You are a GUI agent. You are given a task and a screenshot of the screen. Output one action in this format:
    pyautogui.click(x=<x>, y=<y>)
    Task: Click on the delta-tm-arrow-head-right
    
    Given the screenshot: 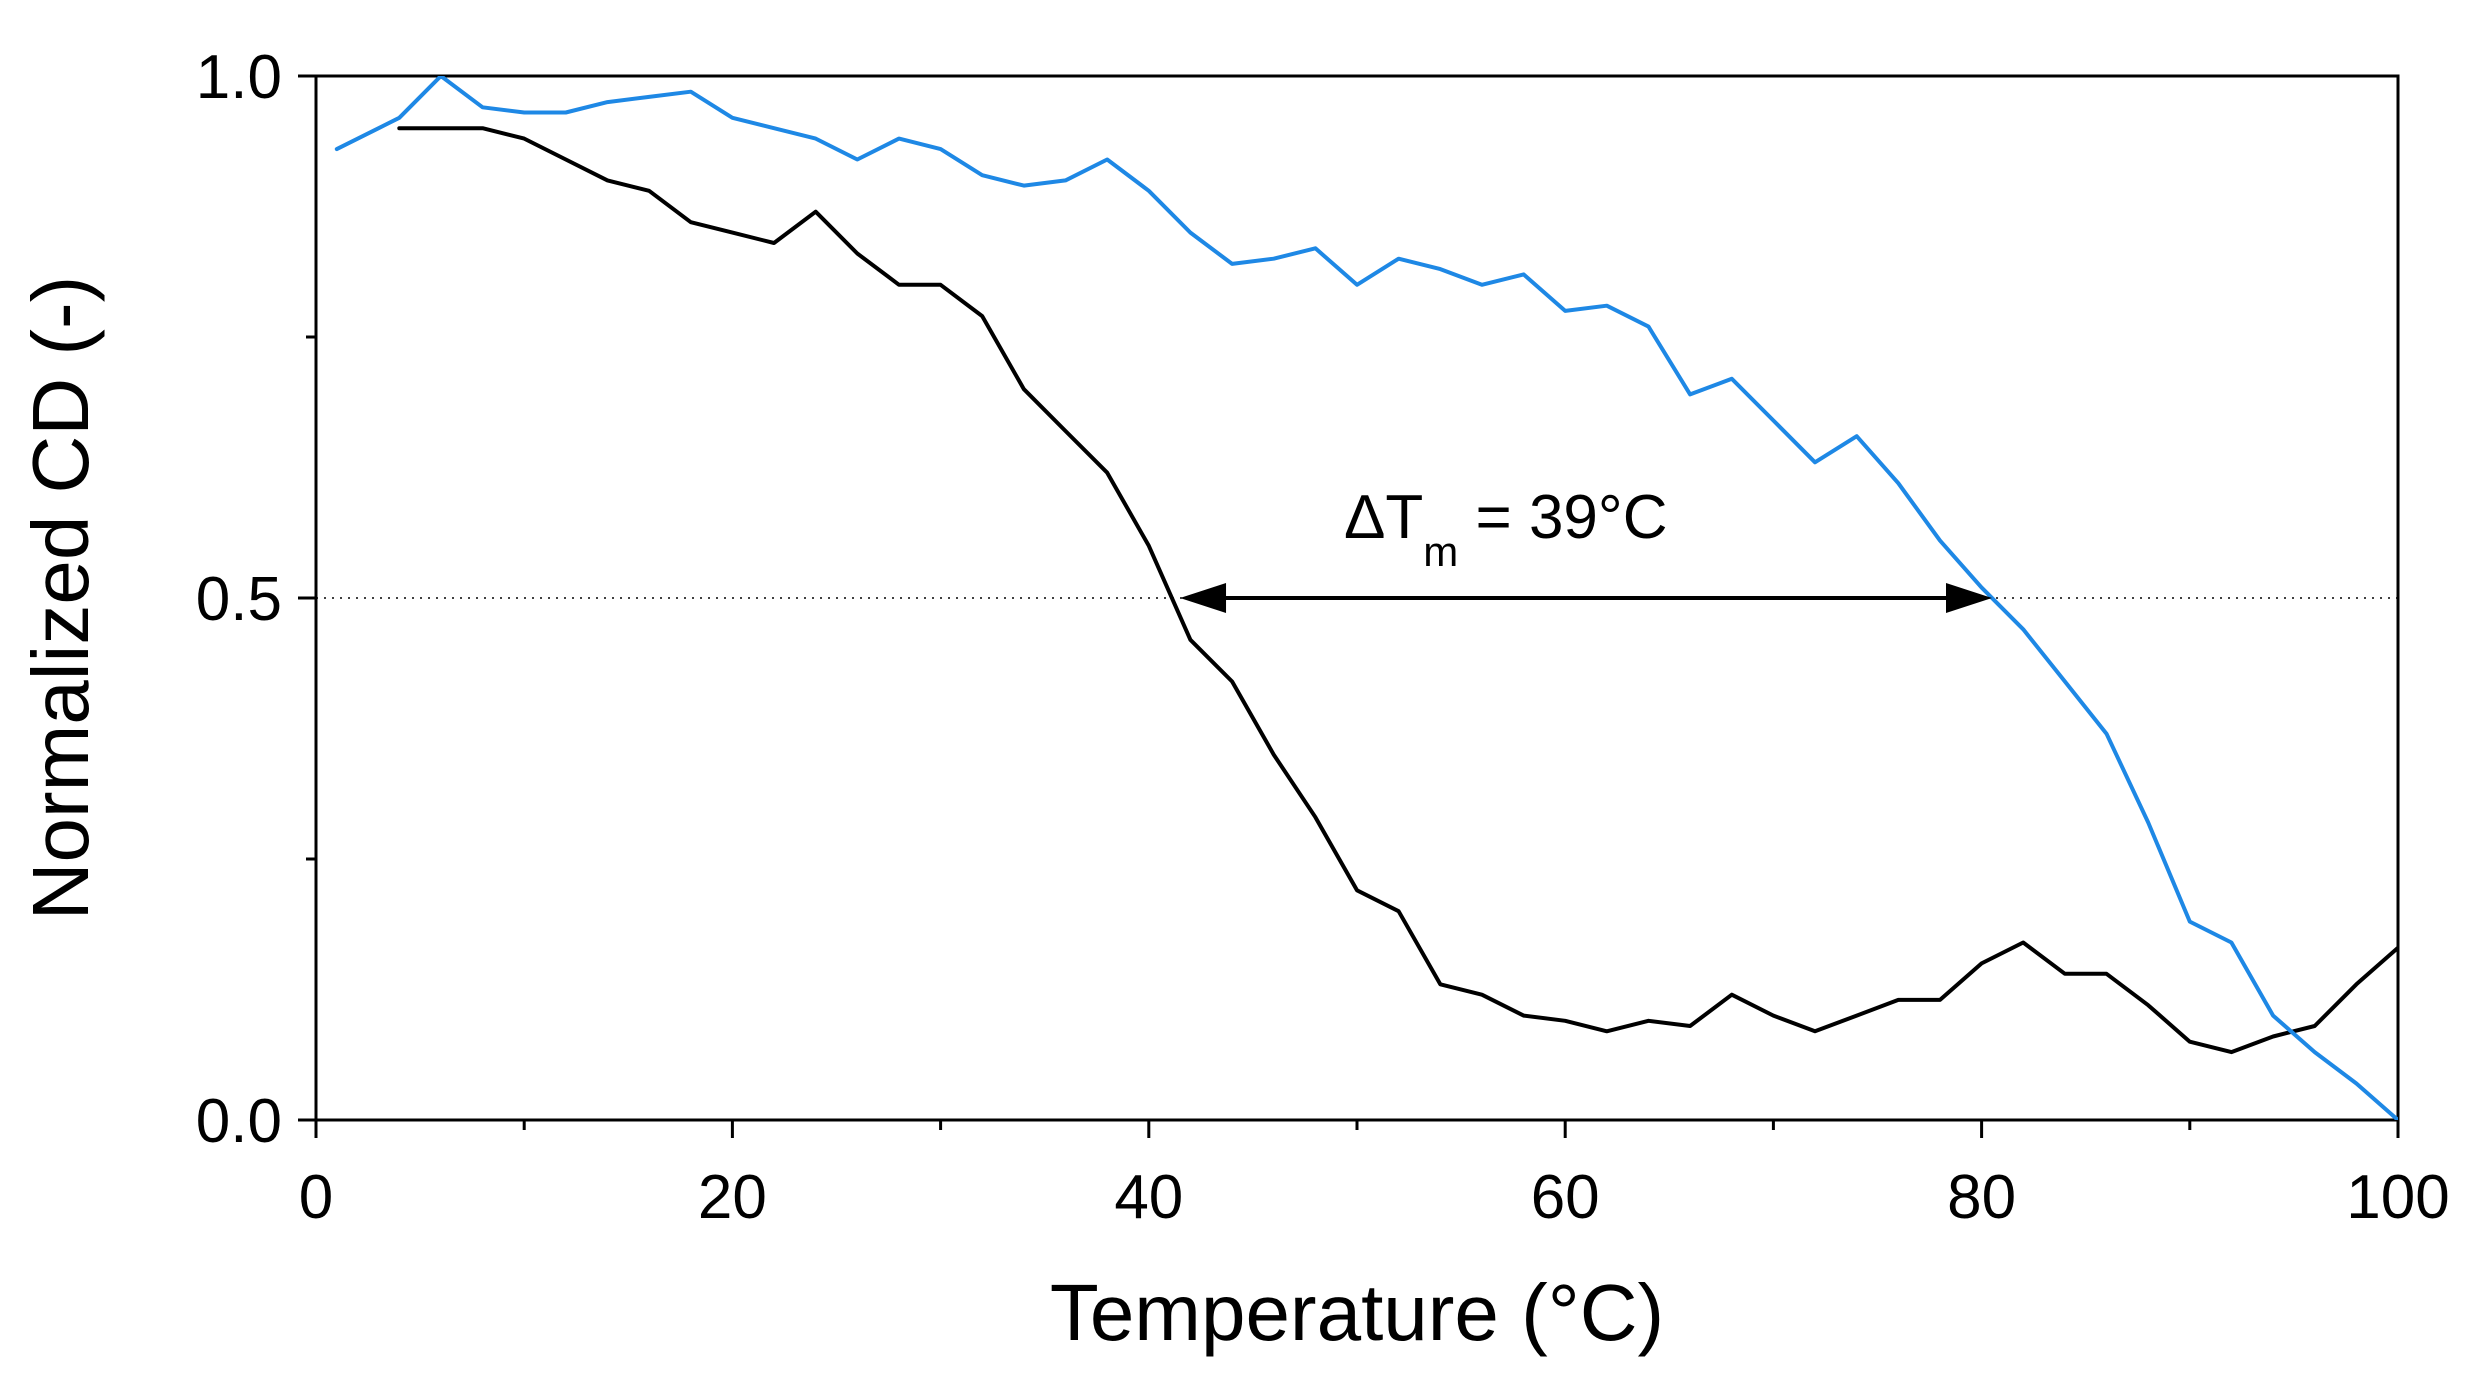 What is the action you would take?
    pyautogui.click(x=1969, y=598)
    